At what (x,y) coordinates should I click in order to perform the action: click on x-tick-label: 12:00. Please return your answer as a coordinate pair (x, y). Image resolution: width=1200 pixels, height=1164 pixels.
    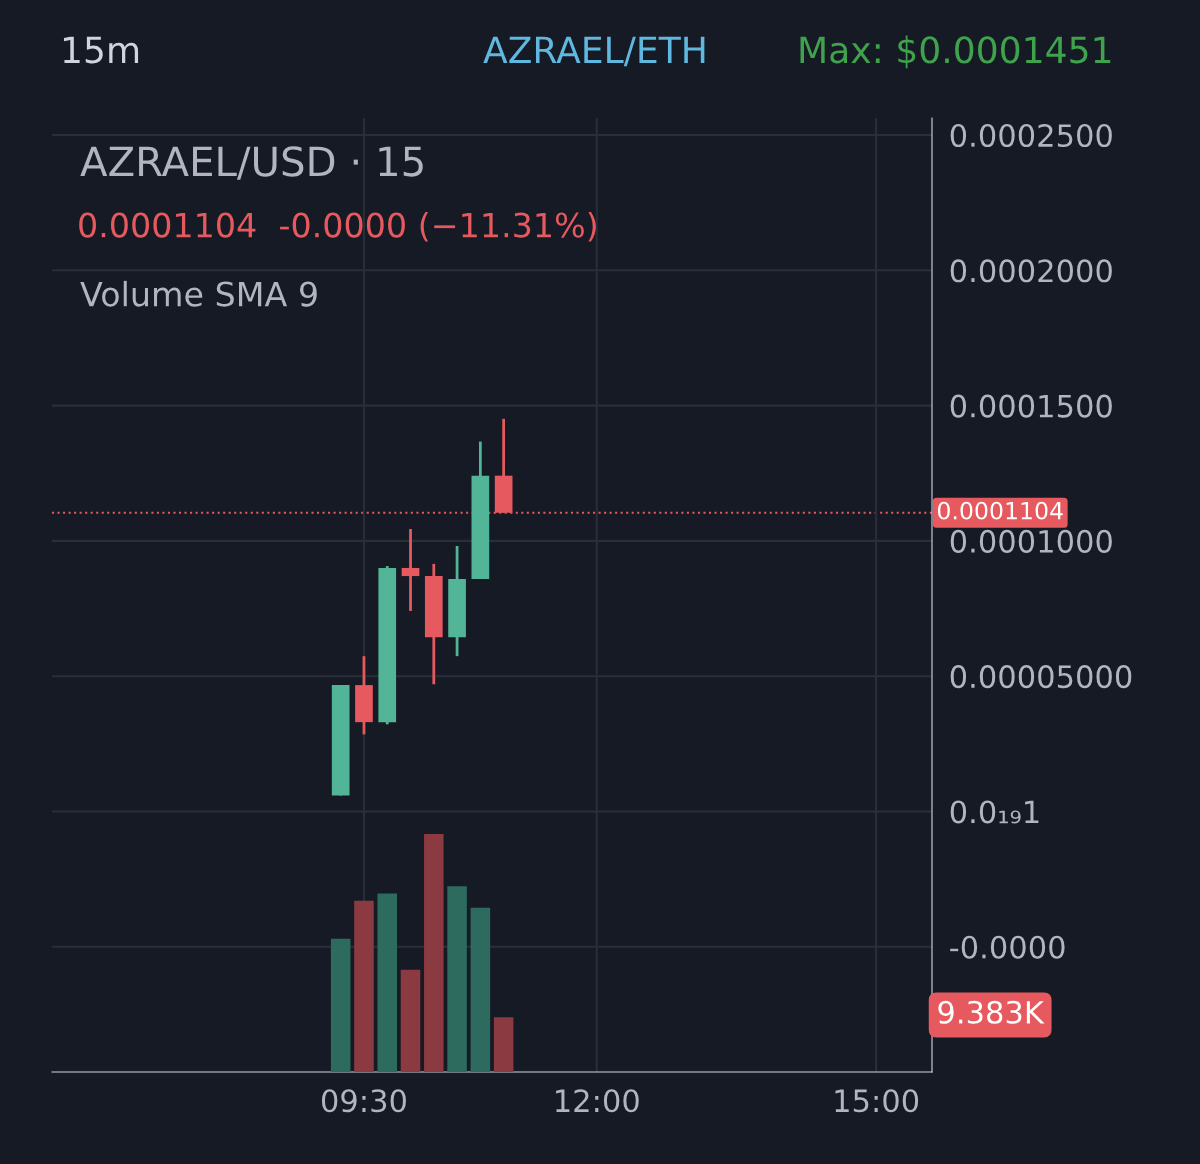
    Looking at the image, I should click on (597, 1101).